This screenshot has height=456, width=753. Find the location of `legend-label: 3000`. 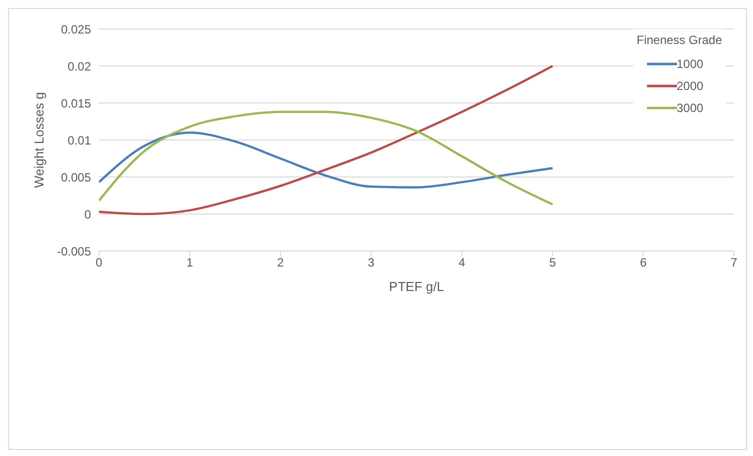

legend-label: 3000 is located at coordinates (690, 108).